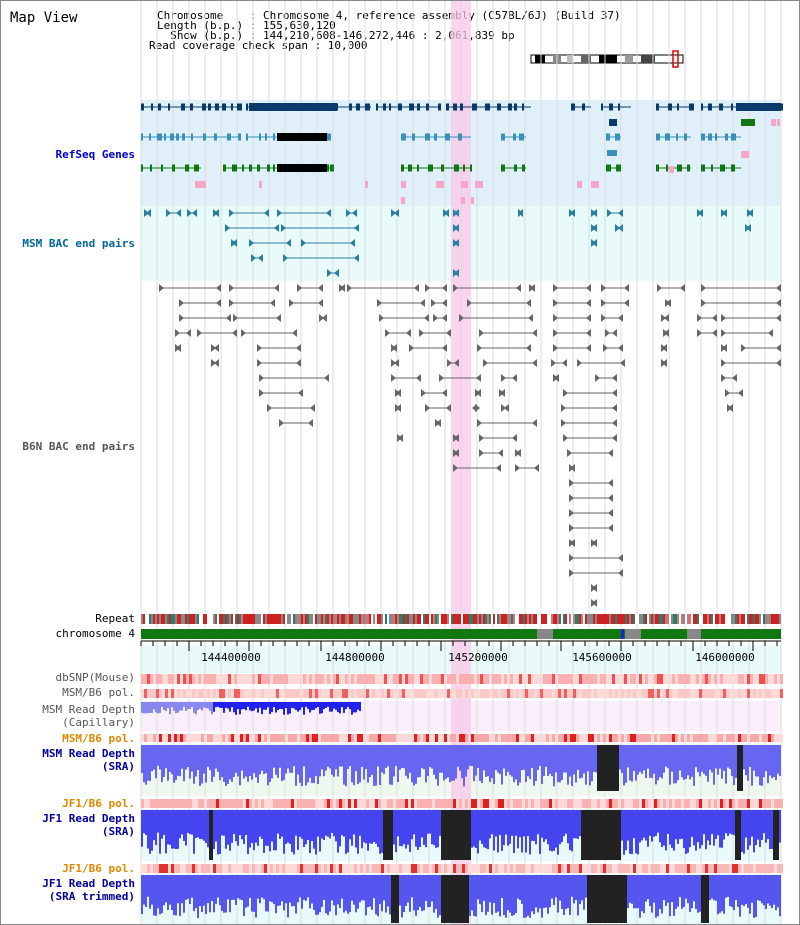 The height and width of the screenshot is (925, 800). What do you see at coordinates (613, 122) in the screenshot?
I see `gene-block` at bounding box center [613, 122].